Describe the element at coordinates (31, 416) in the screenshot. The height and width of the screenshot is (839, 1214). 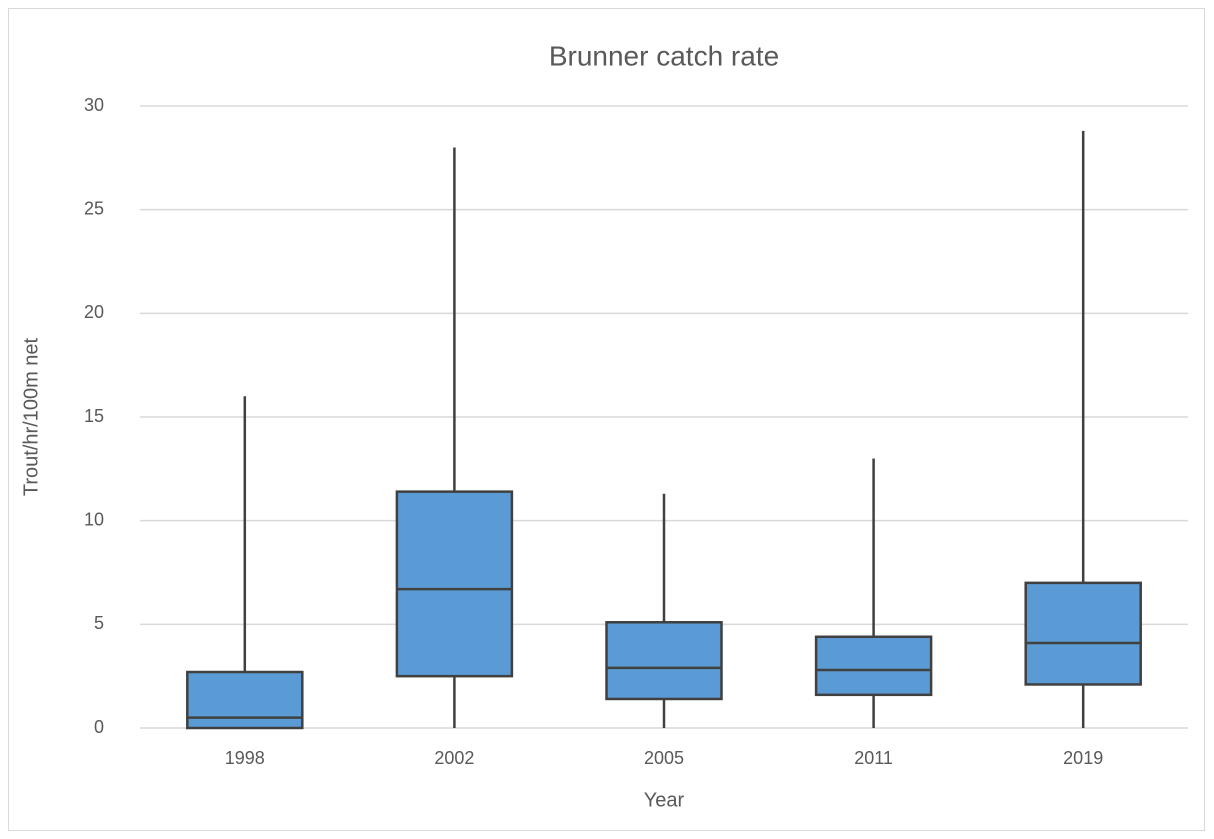
I see `y-axis-label: Trout/hr/100m net` at that location.